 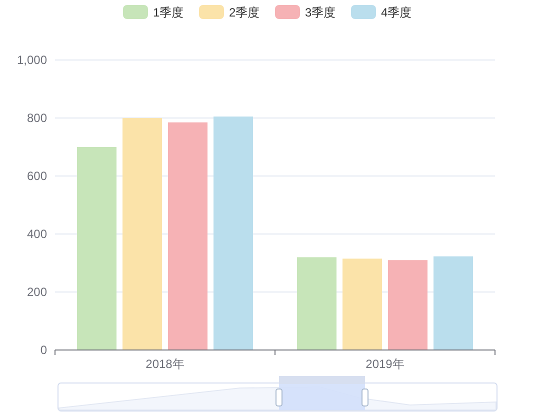 I want to click on y-tick-label: 1,000, so click(x=32, y=60).